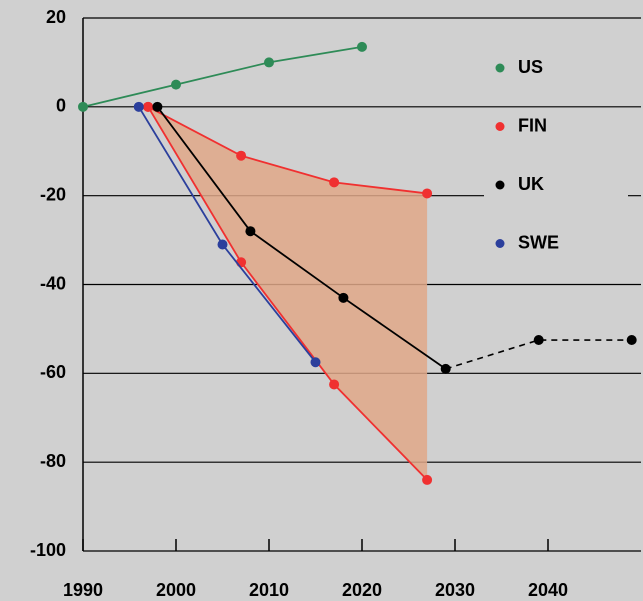 The height and width of the screenshot is (601, 643). What do you see at coordinates (538, 354) in the screenshot?
I see `projection-line` at bounding box center [538, 354].